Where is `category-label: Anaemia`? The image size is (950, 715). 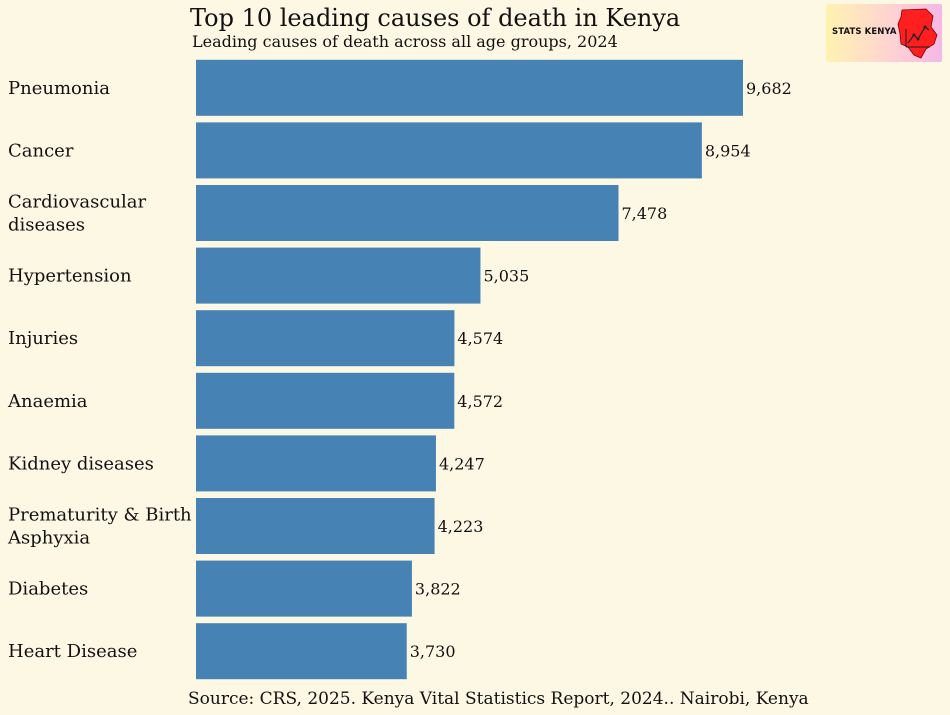
category-label: Anaemia is located at coordinates (47, 401).